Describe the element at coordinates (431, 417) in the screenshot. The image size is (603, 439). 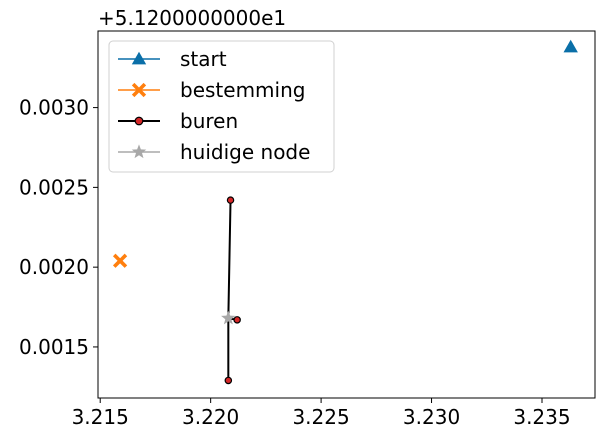
I see `x-tick-label: 3.230` at that location.